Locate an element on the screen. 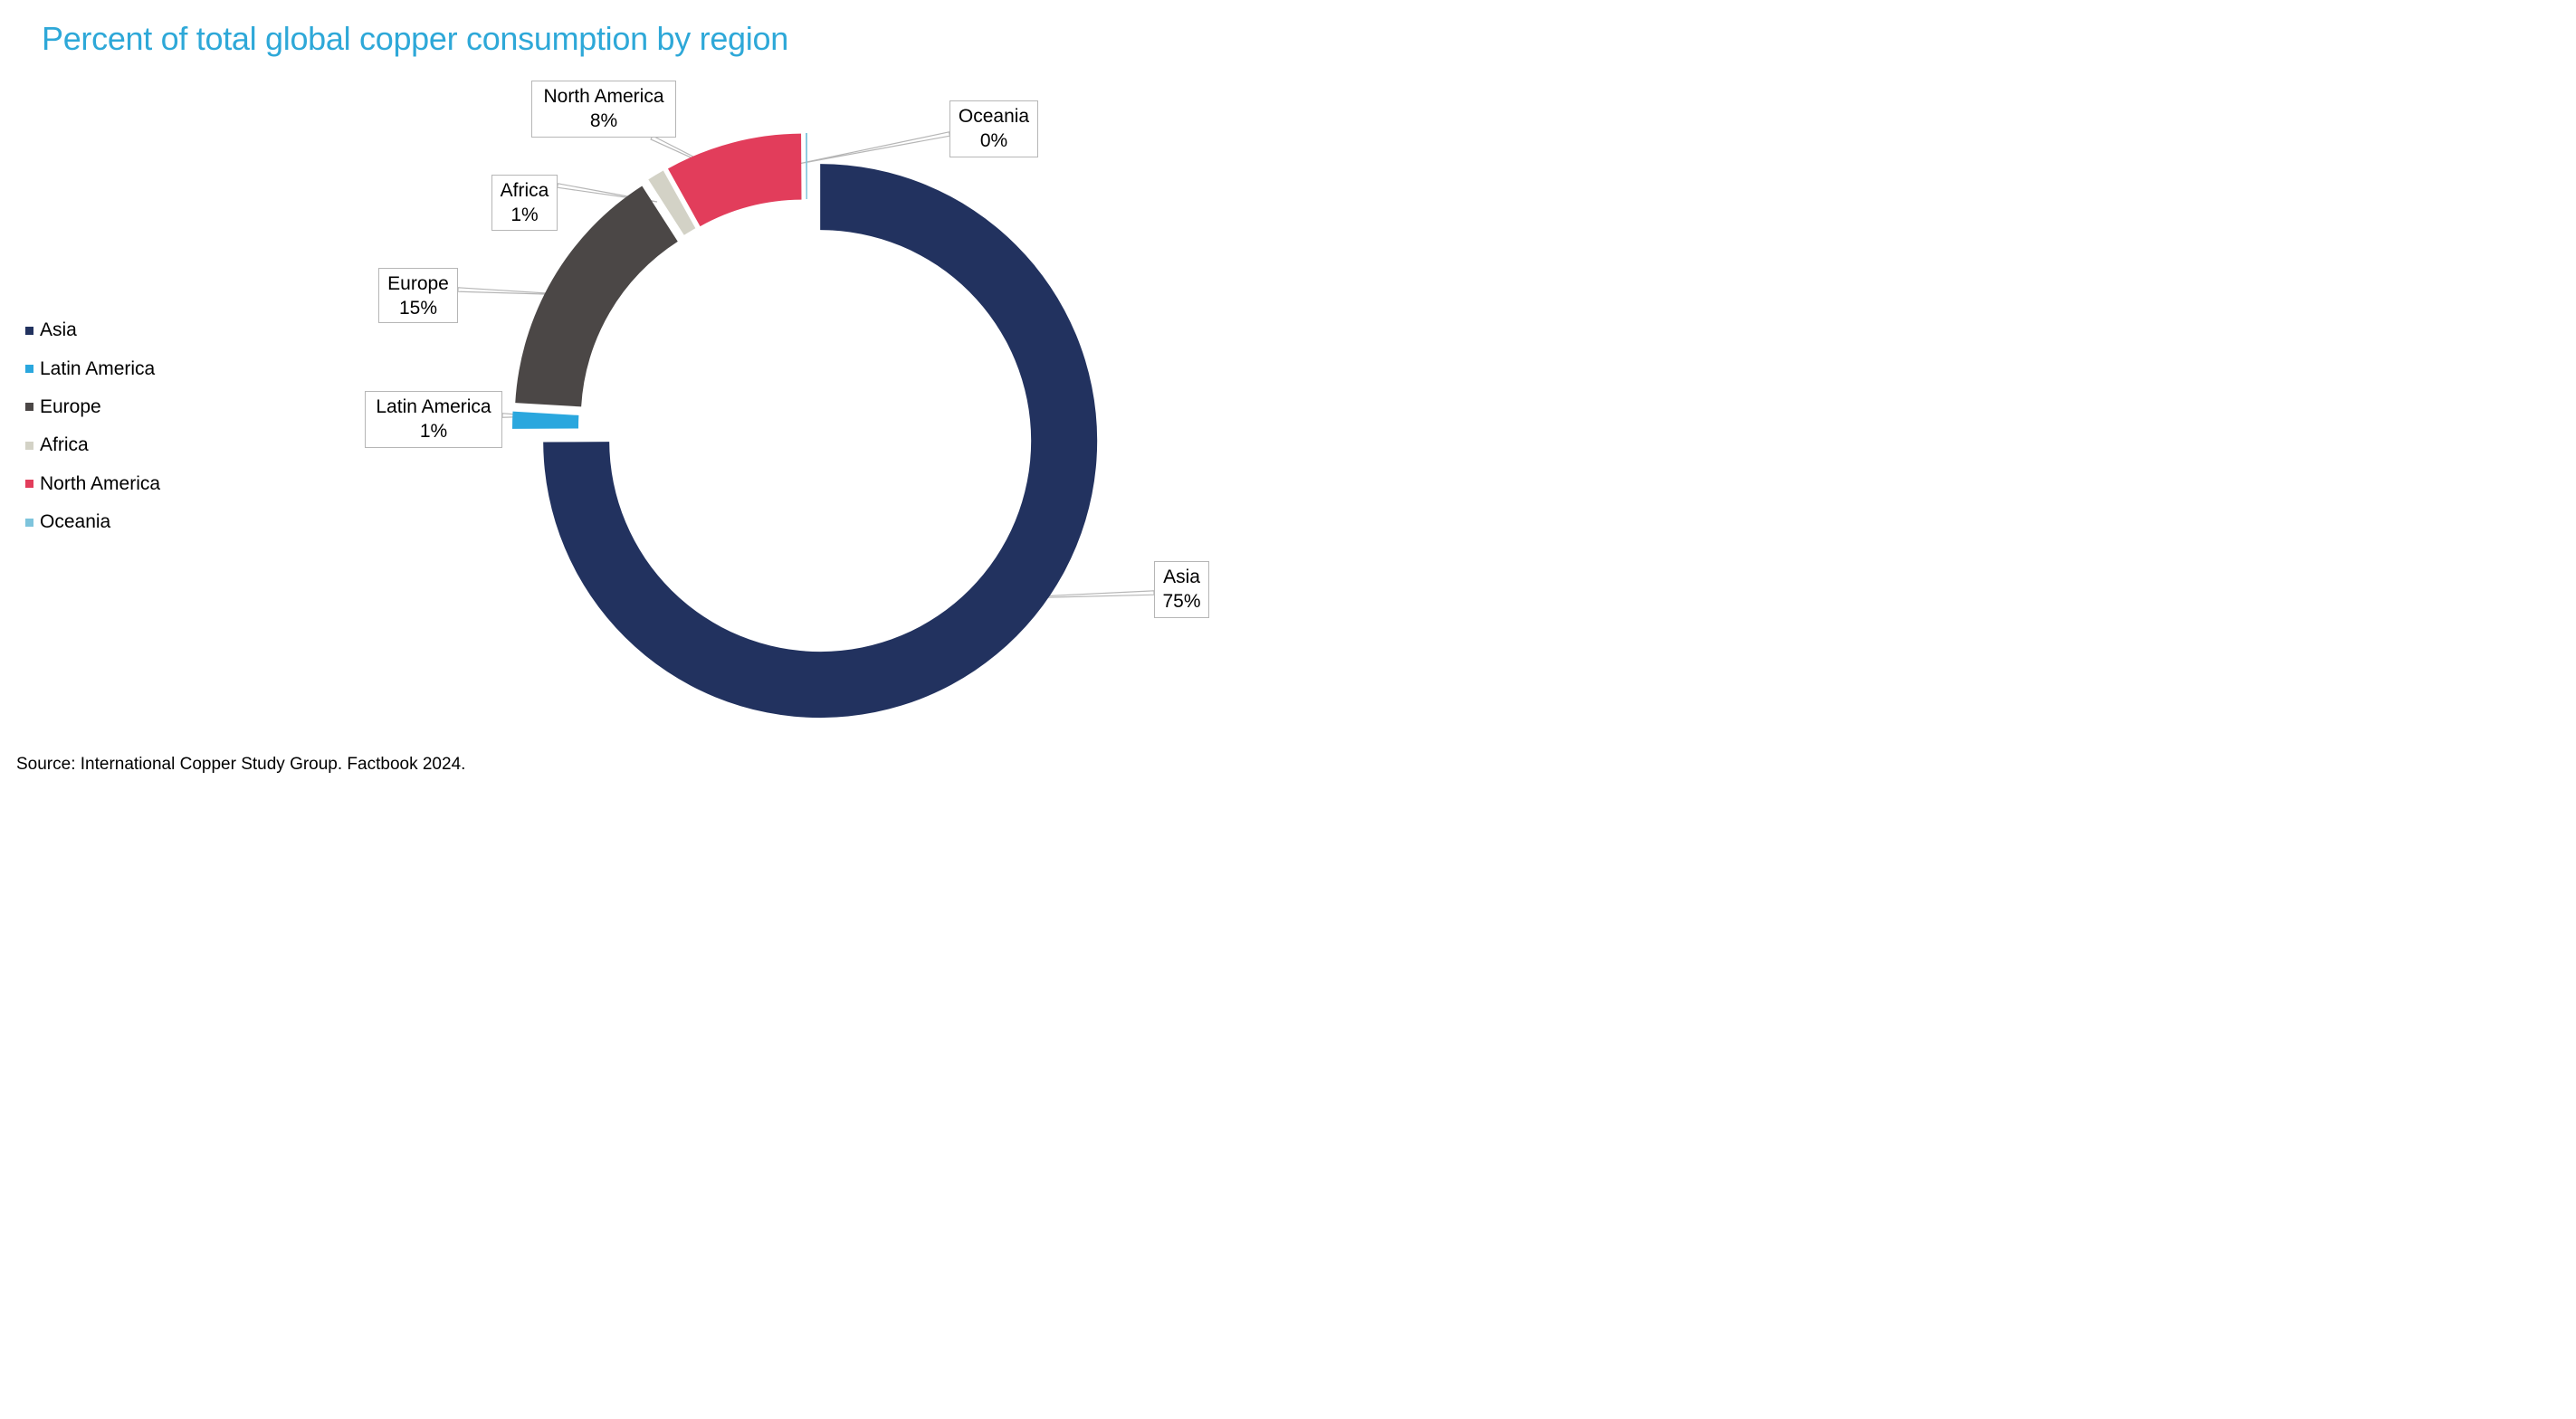 The image size is (2576, 1419). data-label-category: Latin America is located at coordinates (433, 406).